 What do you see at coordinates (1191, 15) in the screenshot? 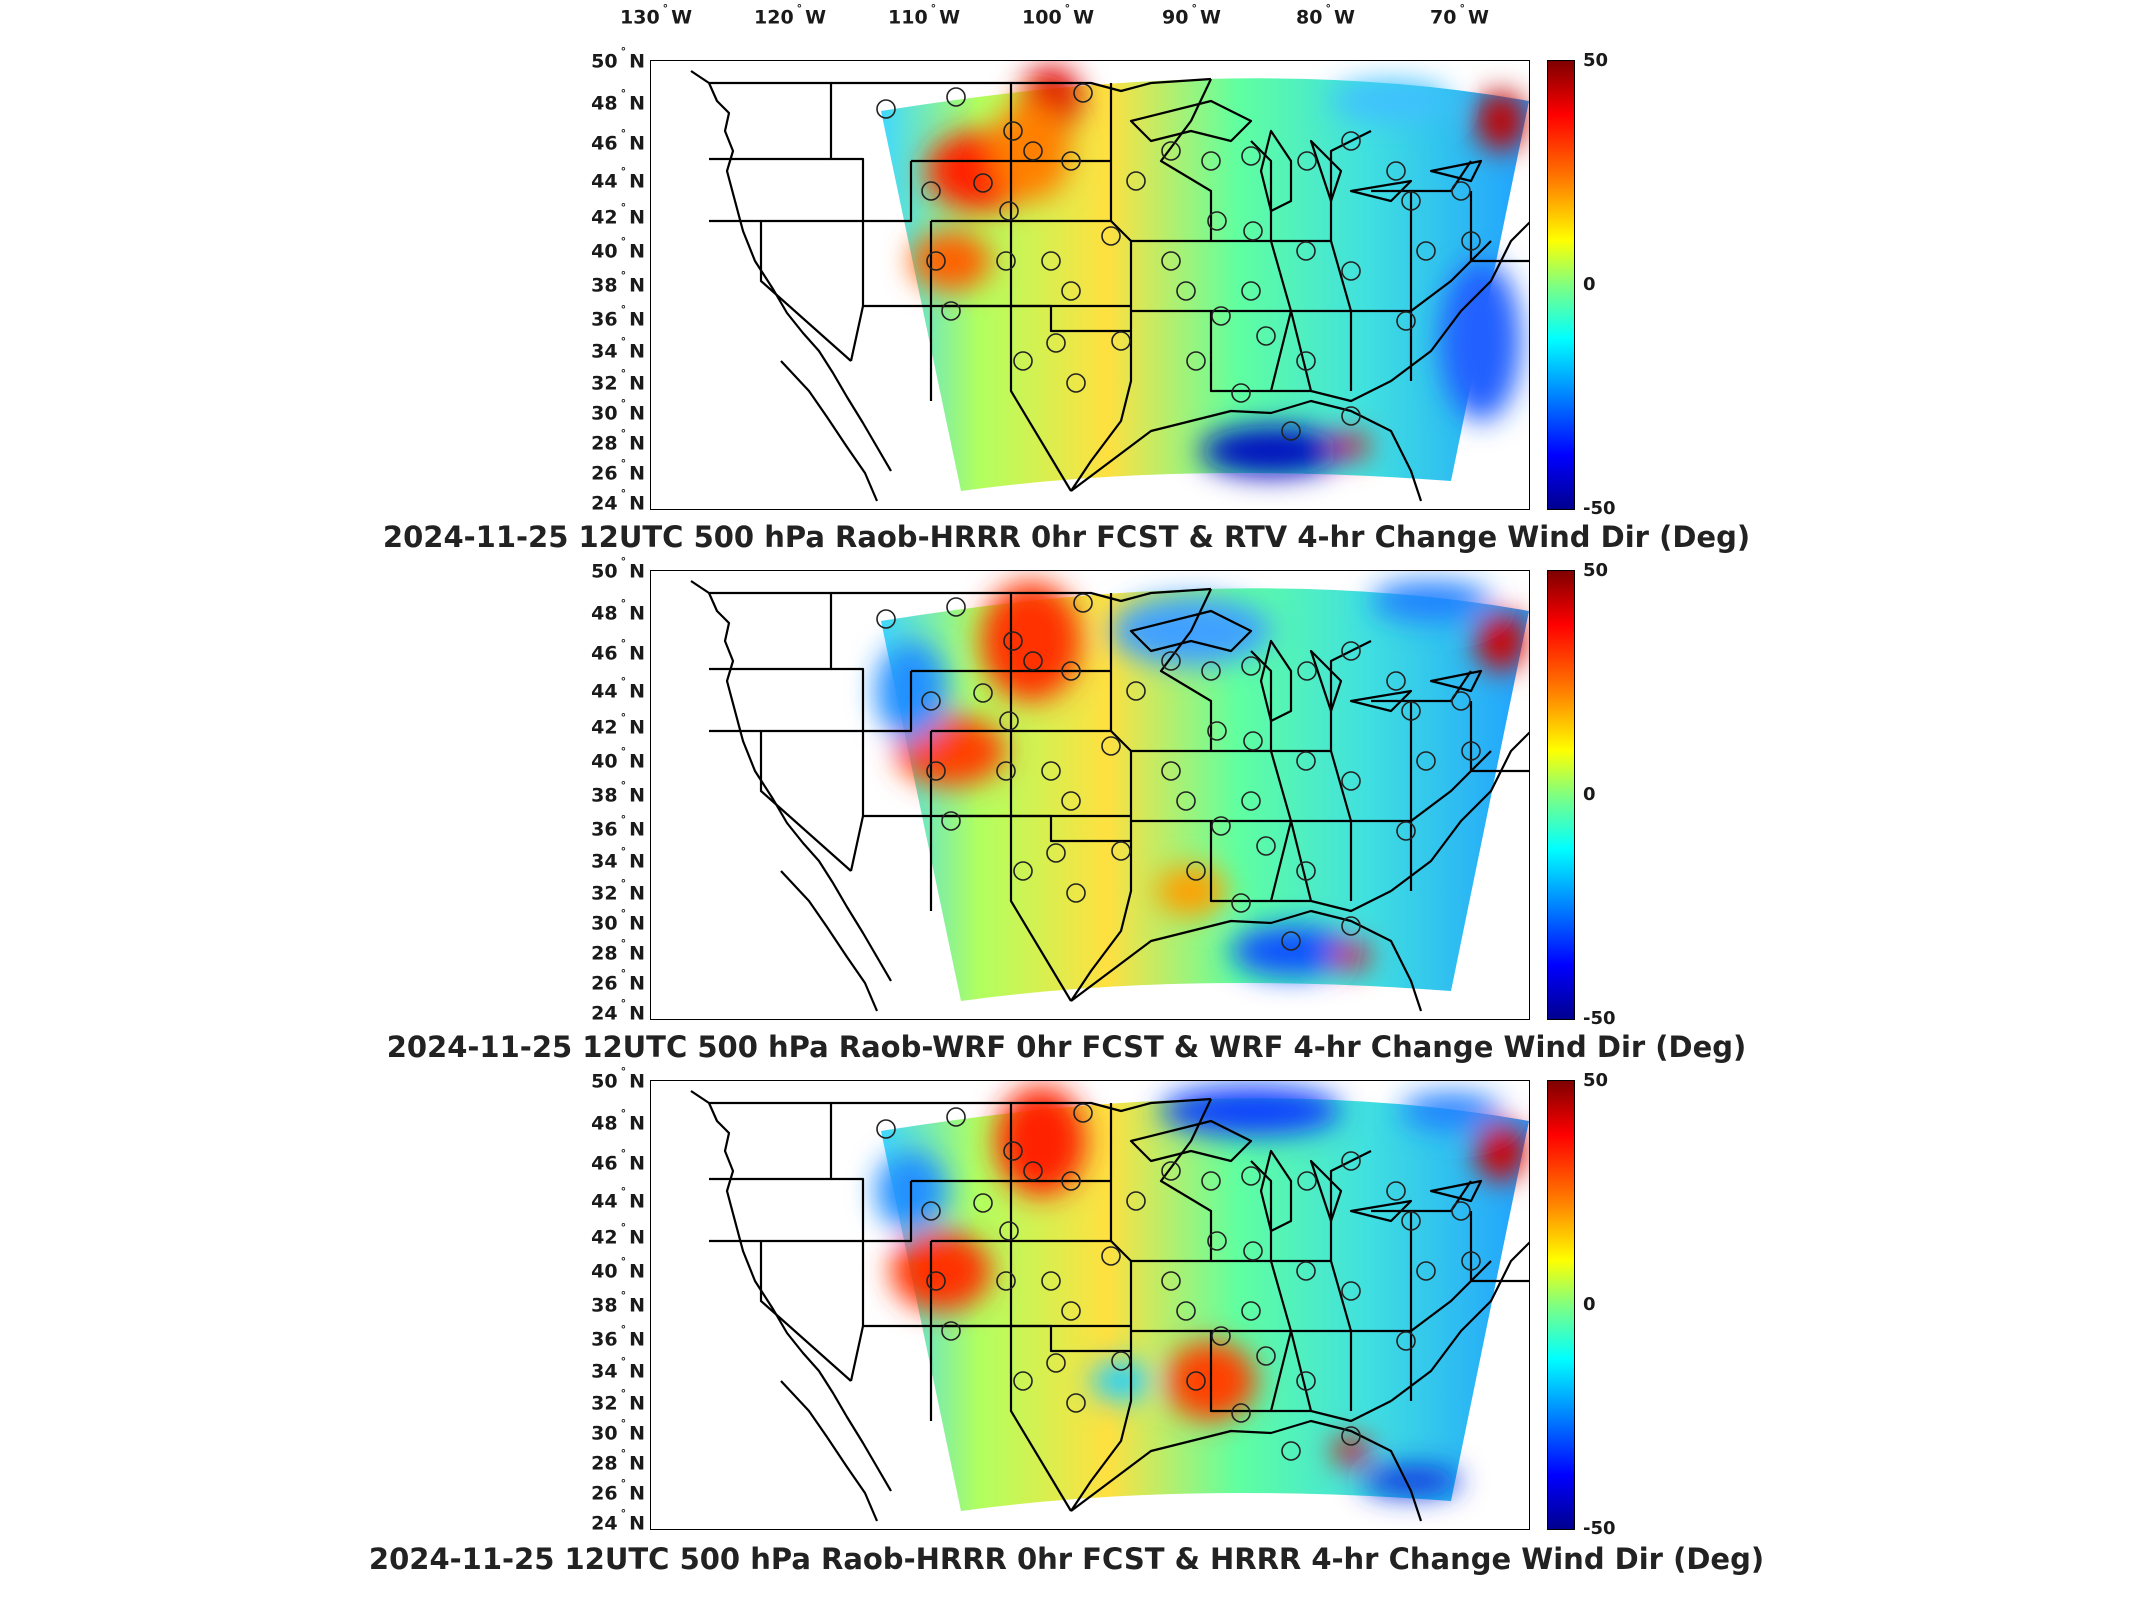
I see `lon-label: 90 ° W` at bounding box center [1191, 15].